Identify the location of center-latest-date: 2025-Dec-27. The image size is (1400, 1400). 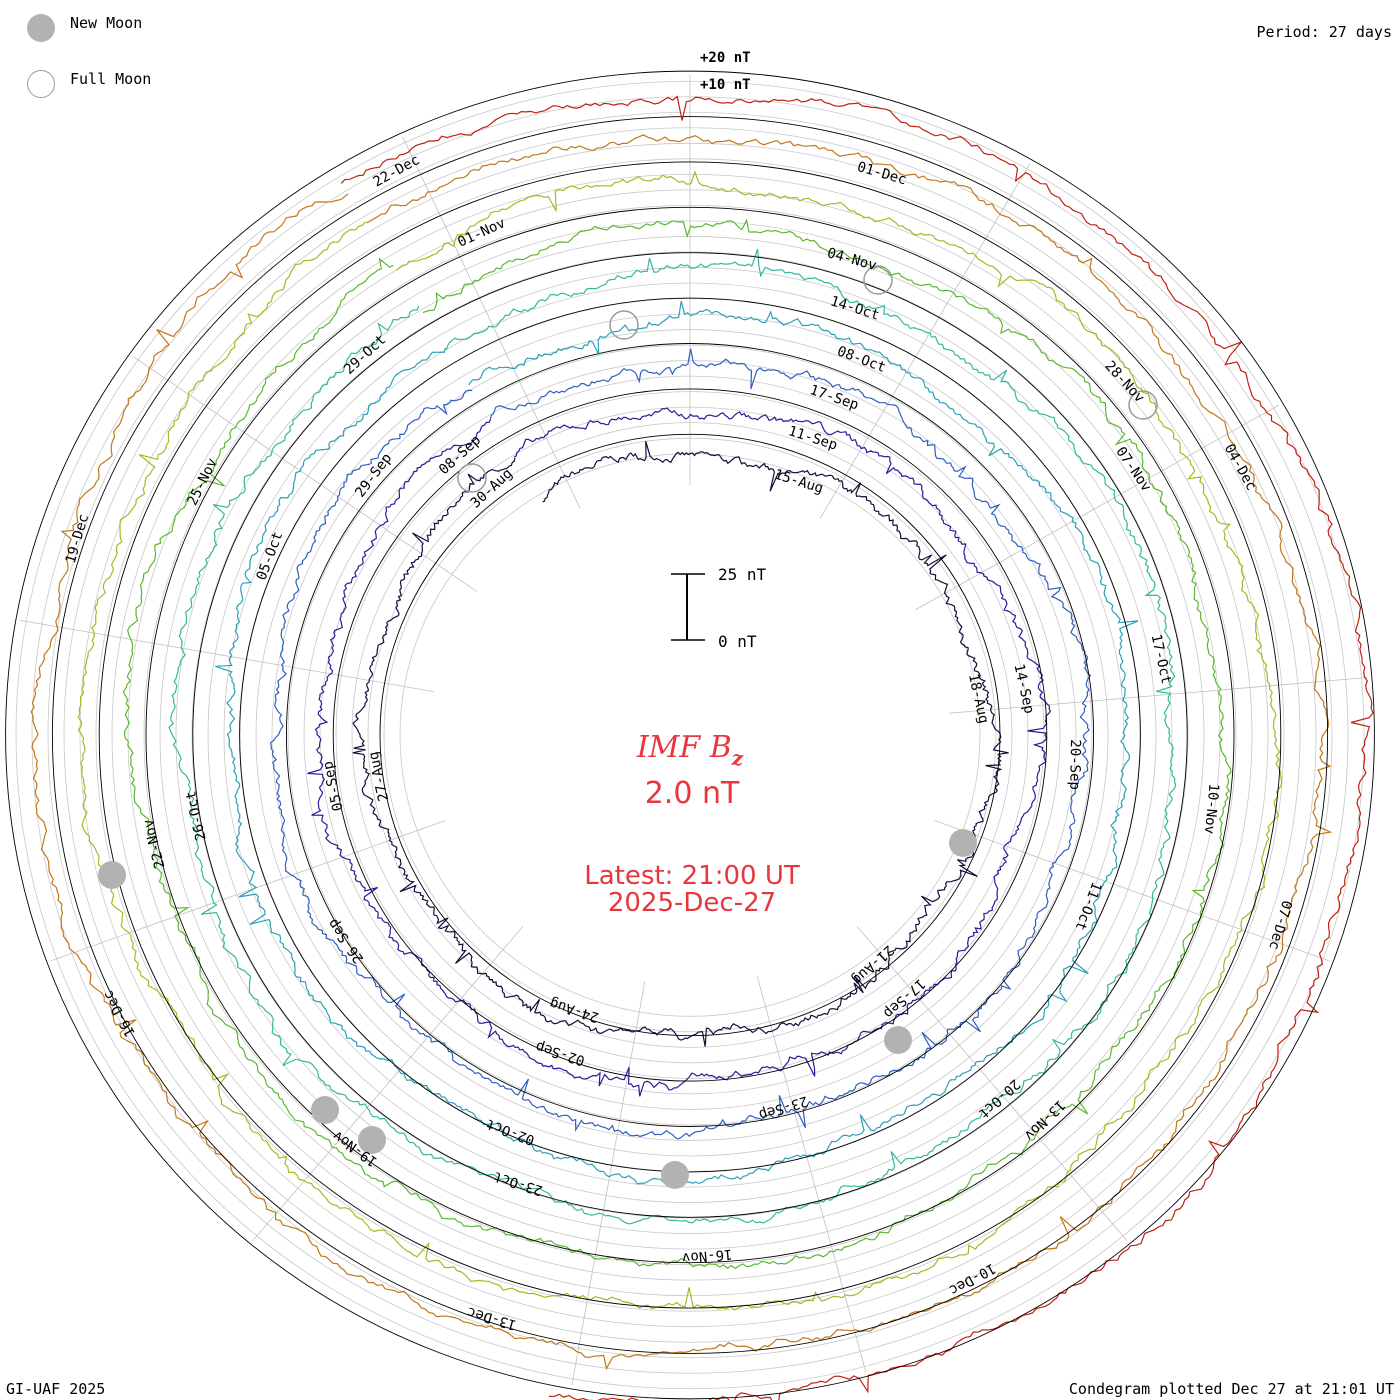
(692, 903).